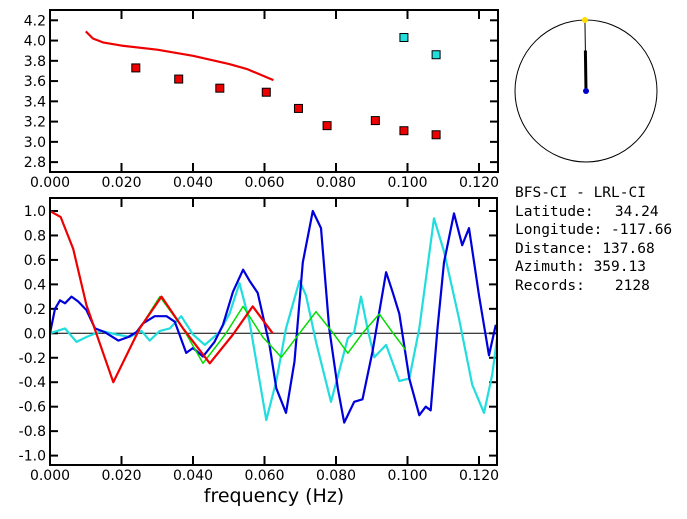 This screenshot has width=687, height=519. What do you see at coordinates (263, 85) in the screenshot?
I see `plot-area` at bounding box center [263, 85].